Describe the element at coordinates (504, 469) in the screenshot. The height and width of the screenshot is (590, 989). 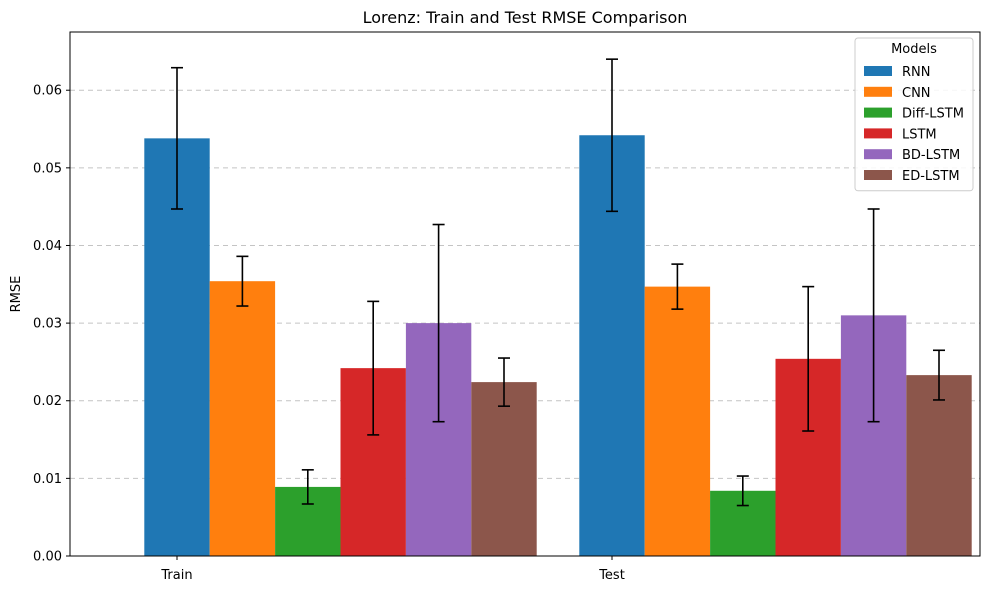
I see `bar-ed-lstm-train` at that location.